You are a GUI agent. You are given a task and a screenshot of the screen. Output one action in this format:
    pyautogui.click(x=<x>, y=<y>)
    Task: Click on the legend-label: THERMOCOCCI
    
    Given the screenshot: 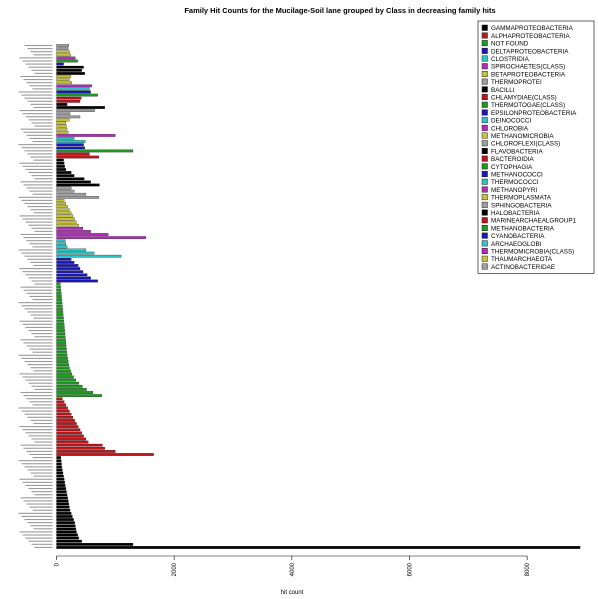 What is the action you would take?
    pyautogui.click(x=515, y=182)
    